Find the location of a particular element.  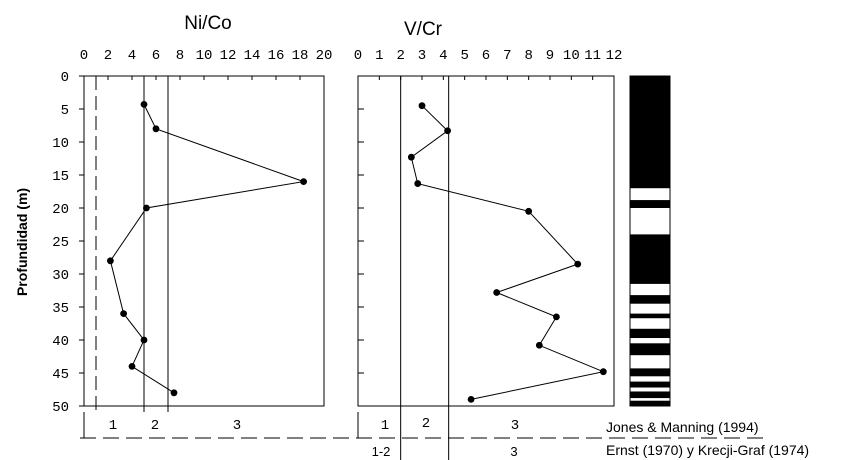

vcr-x-tick-label: 1 is located at coordinates (379, 56).